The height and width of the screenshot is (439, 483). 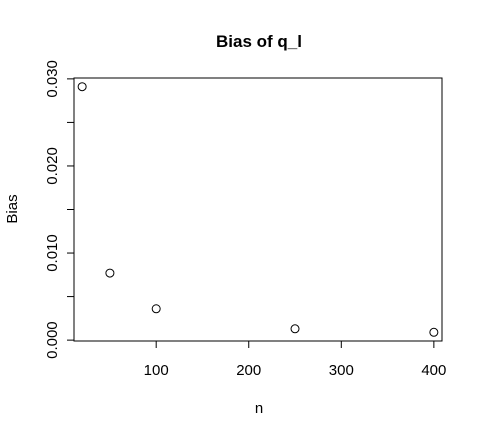 I want to click on x-tick-label: 400, so click(x=433, y=370).